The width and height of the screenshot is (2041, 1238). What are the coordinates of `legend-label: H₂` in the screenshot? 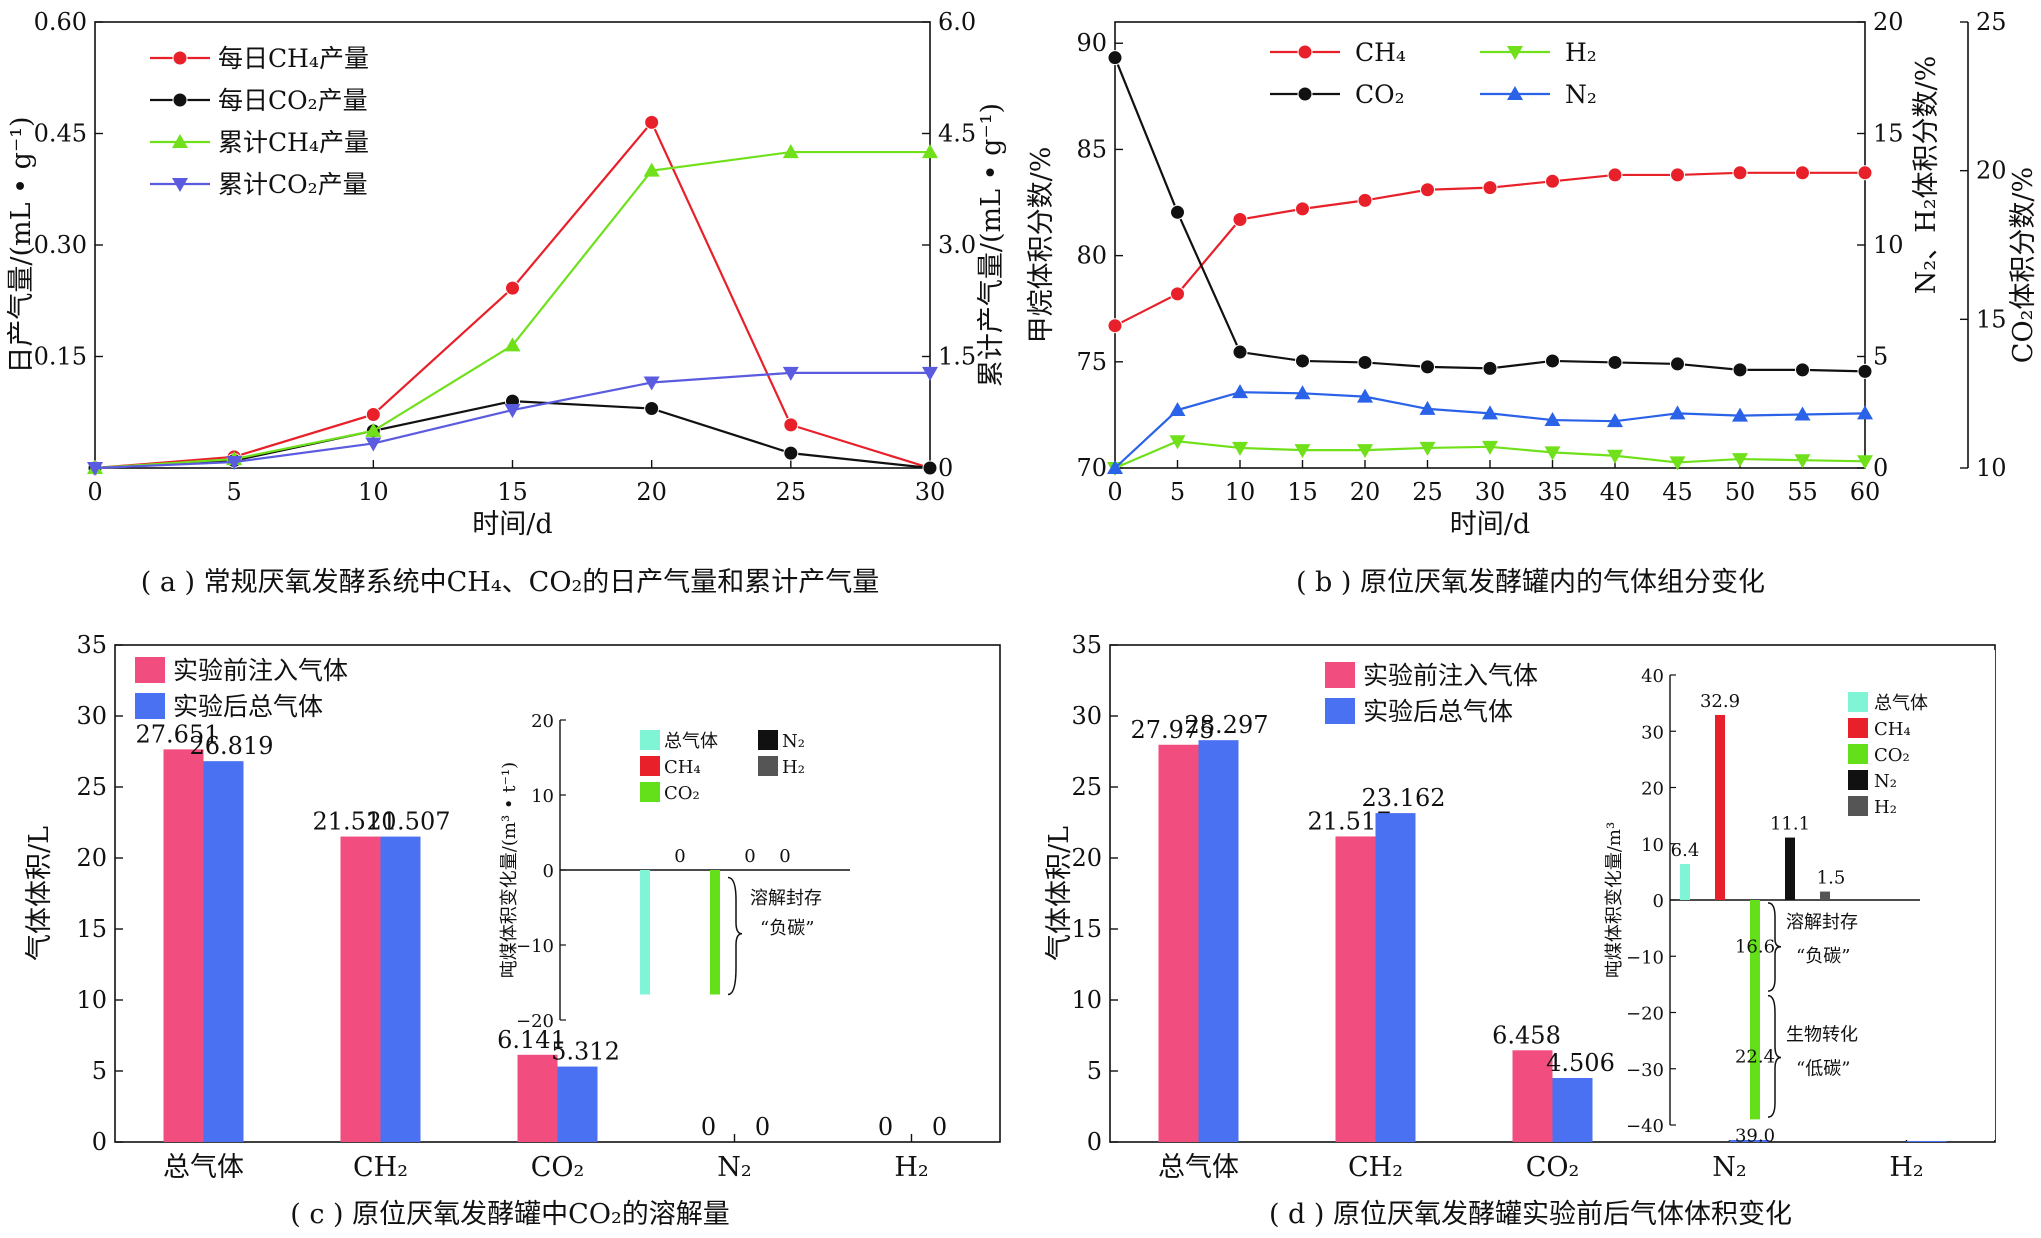 It's located at (1581, 52).